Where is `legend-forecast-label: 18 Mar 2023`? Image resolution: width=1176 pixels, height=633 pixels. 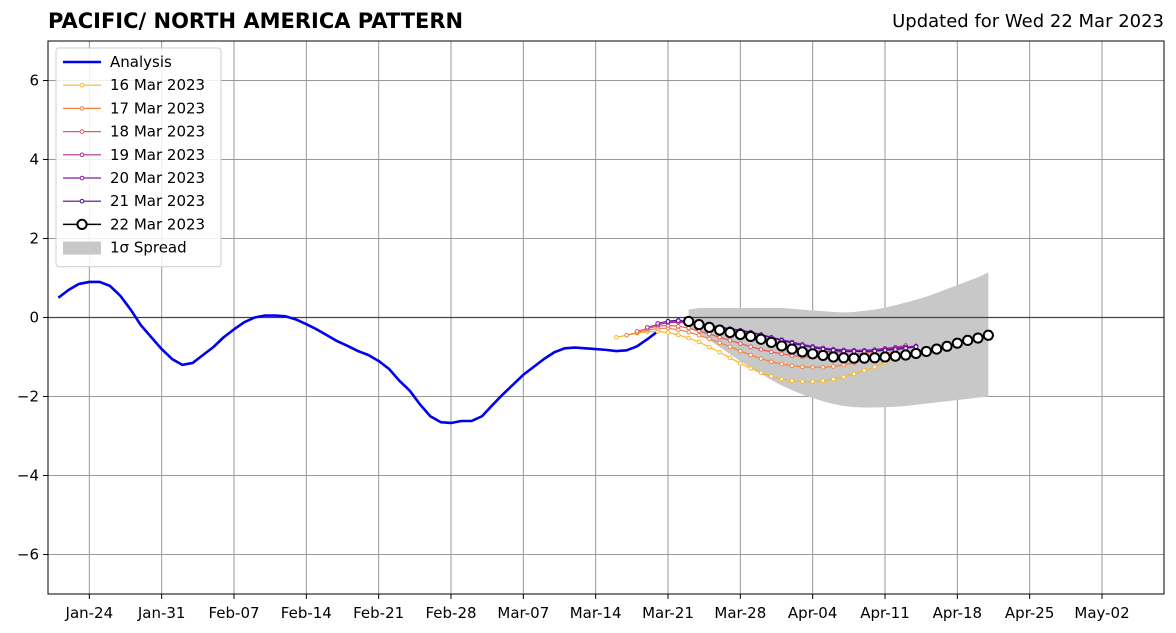 legend-forecast-label: 18 Mar 2023 is located at coordinates (157, 132).